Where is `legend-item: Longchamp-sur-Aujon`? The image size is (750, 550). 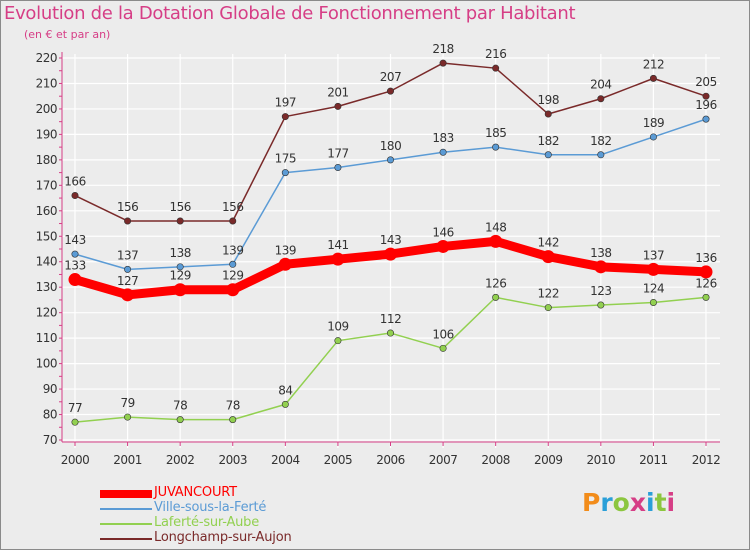 legend-item: Longchamp-sur-Aujon is located at coordinates (215, 538).